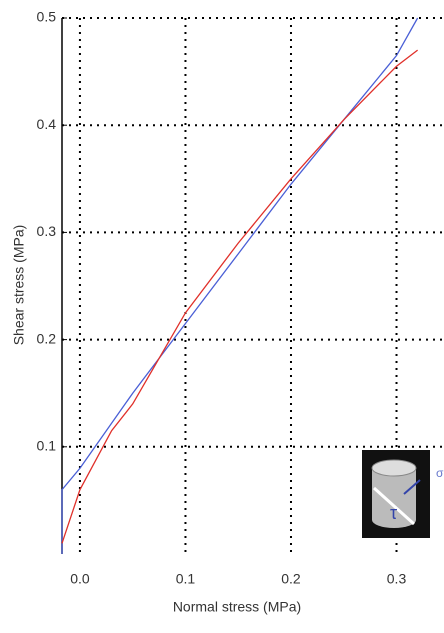 This screenshot has width=444, height=633. I want to click on cylinder, so click(394, 498).